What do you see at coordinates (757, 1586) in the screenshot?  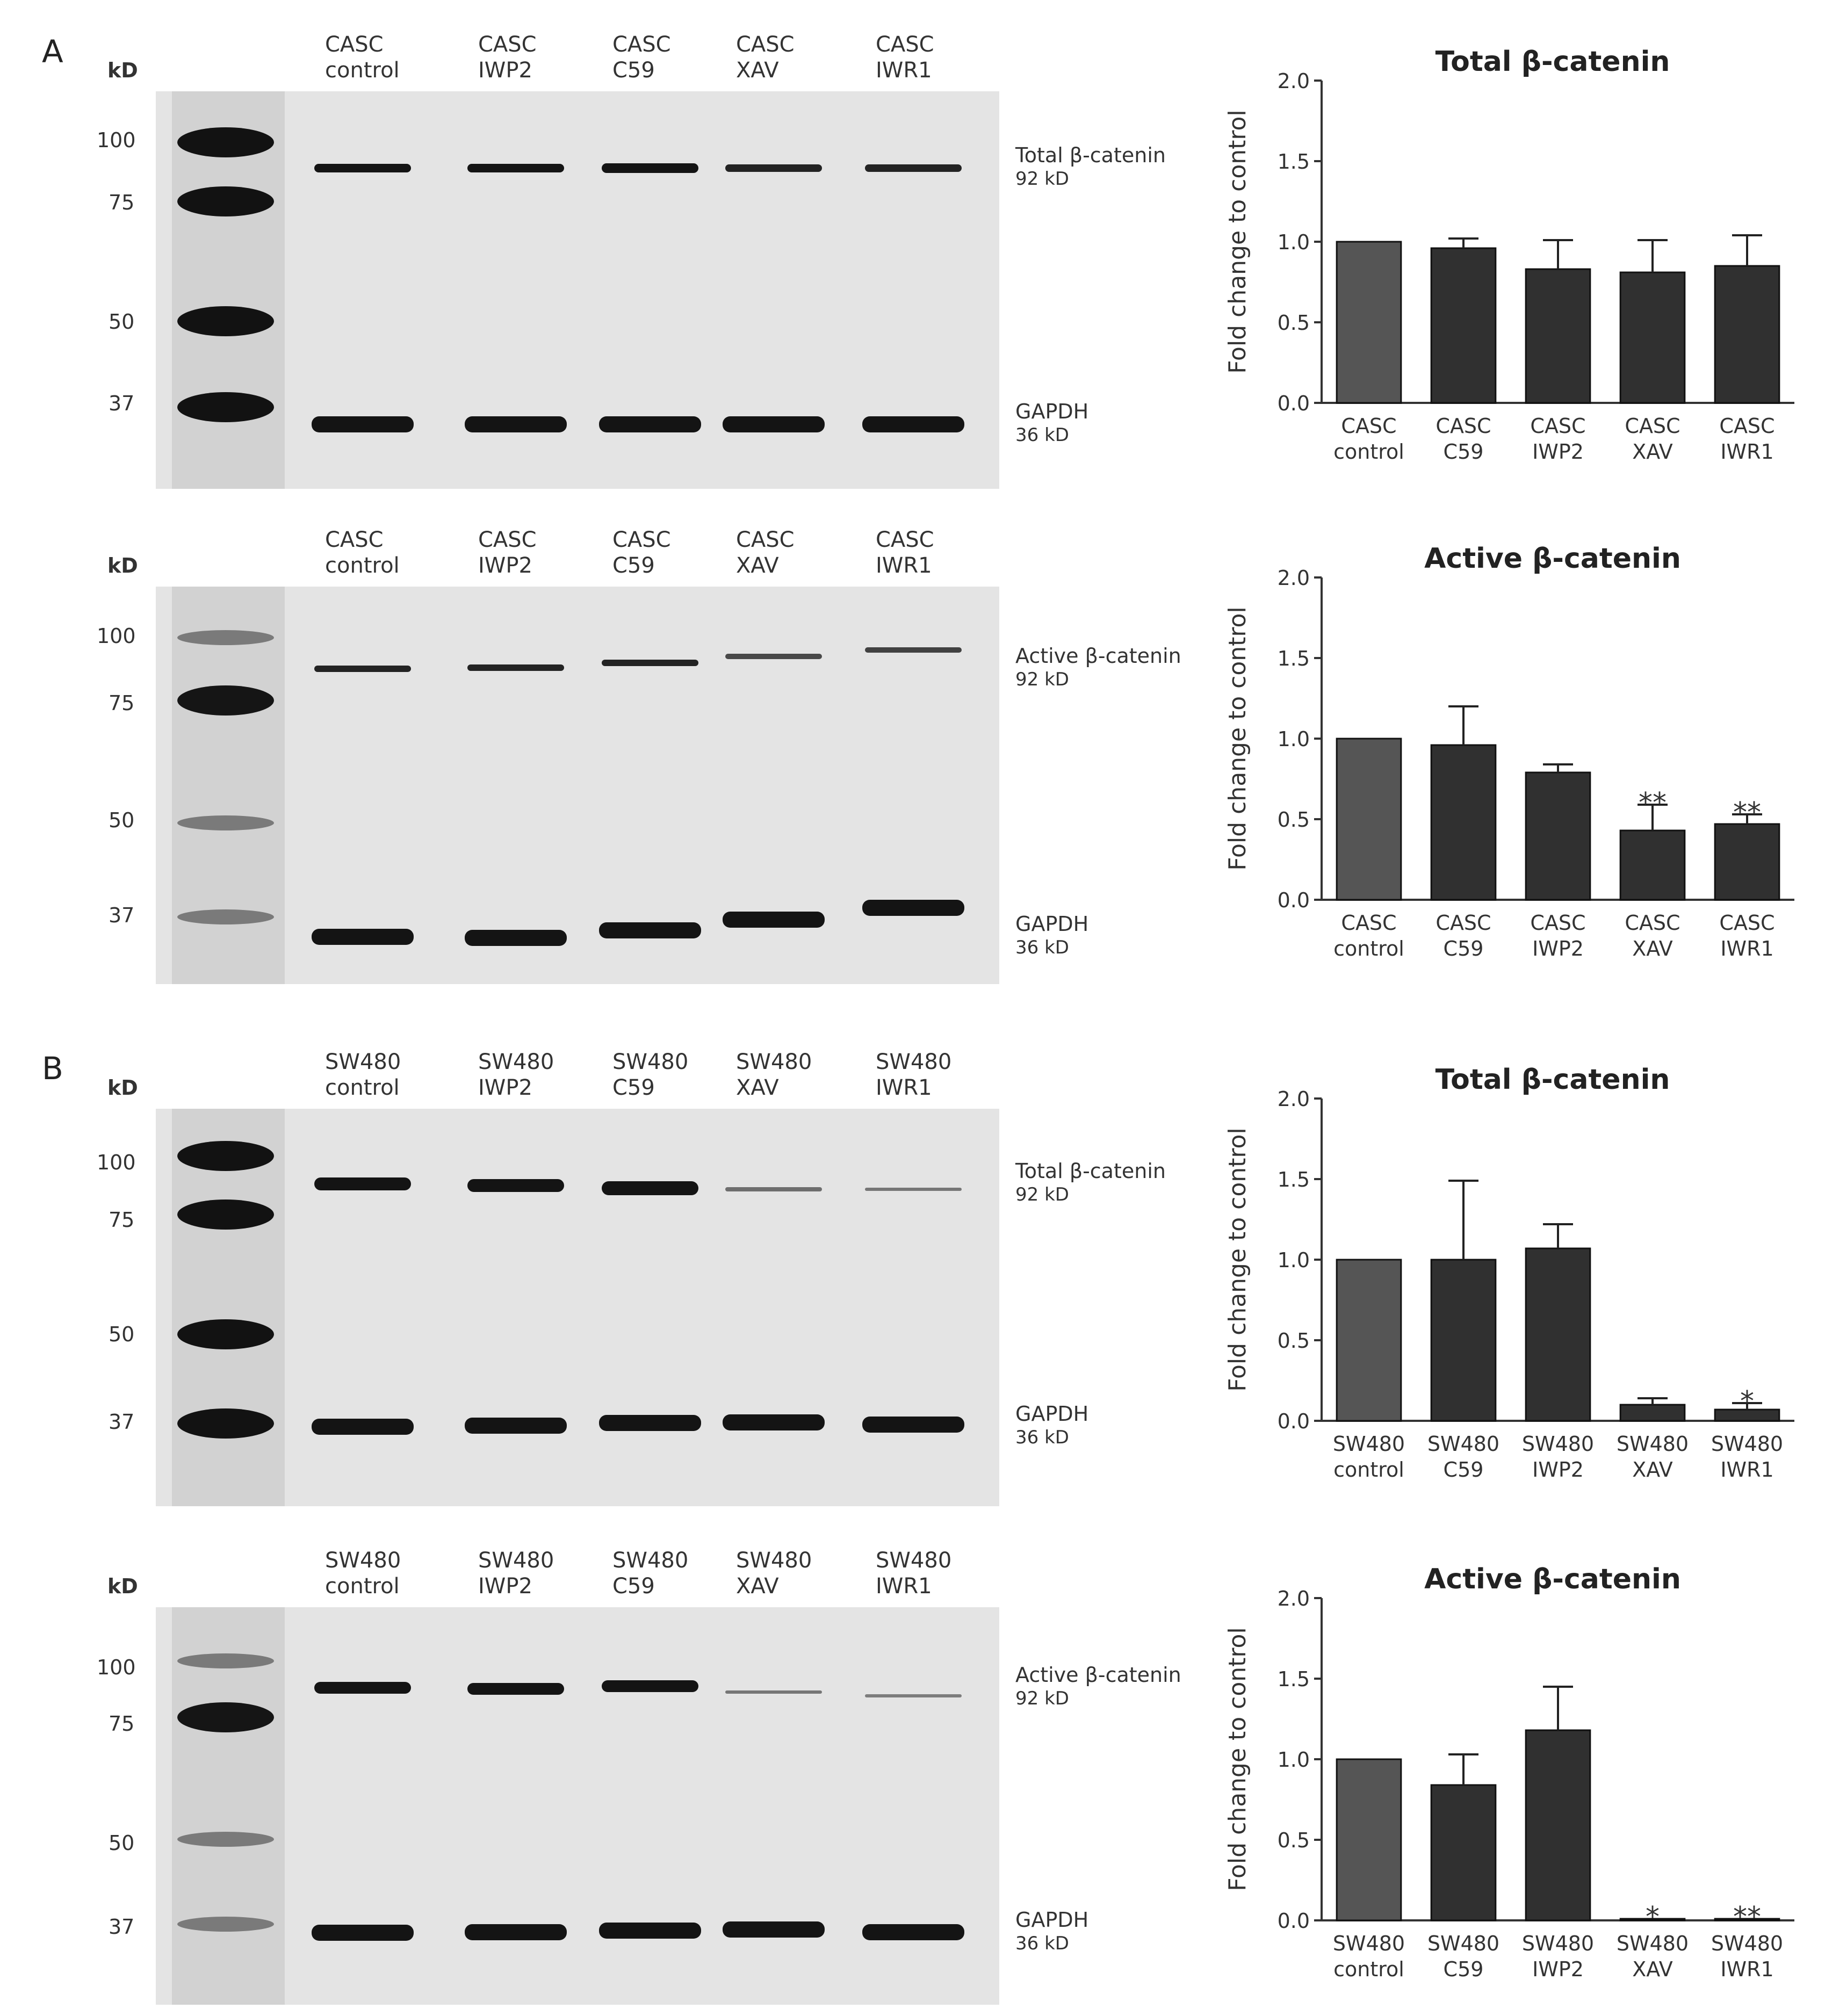 I see `lane-label-line2: XAV` at bounding box center [757, 1586].